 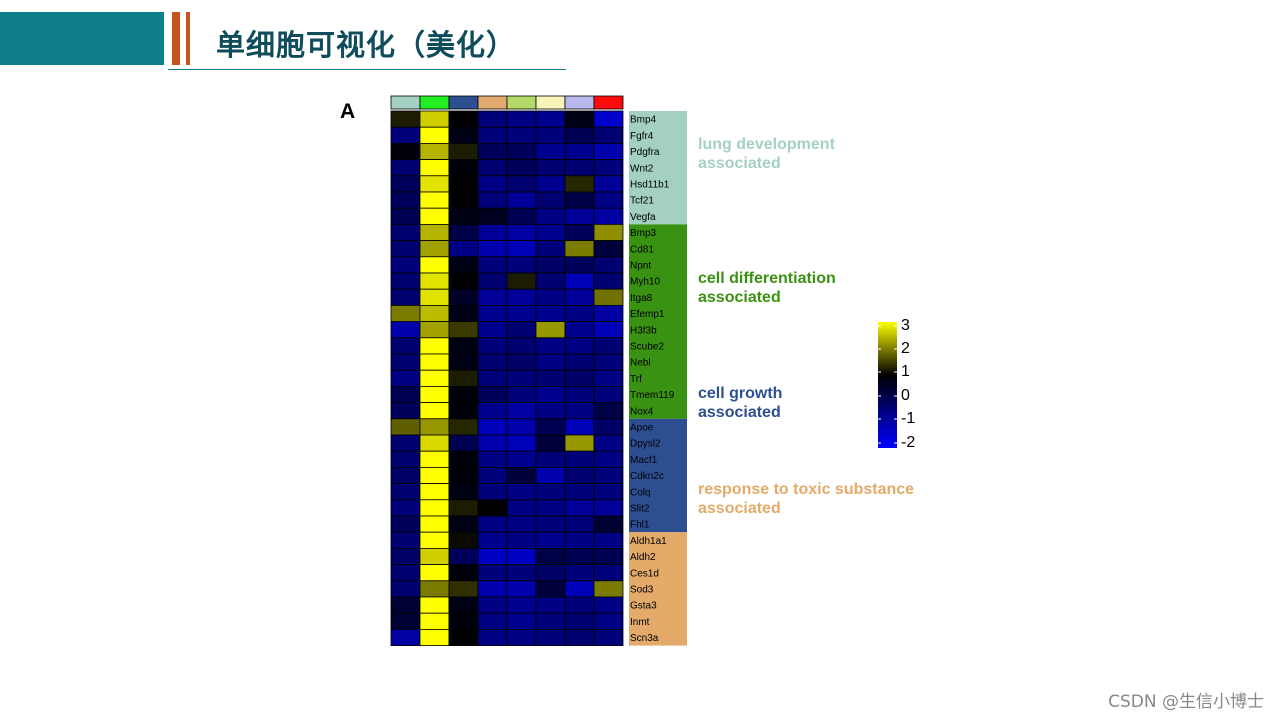 I want to click on watermark: CSDN @生信小博士, so click(x=1186, y=702).